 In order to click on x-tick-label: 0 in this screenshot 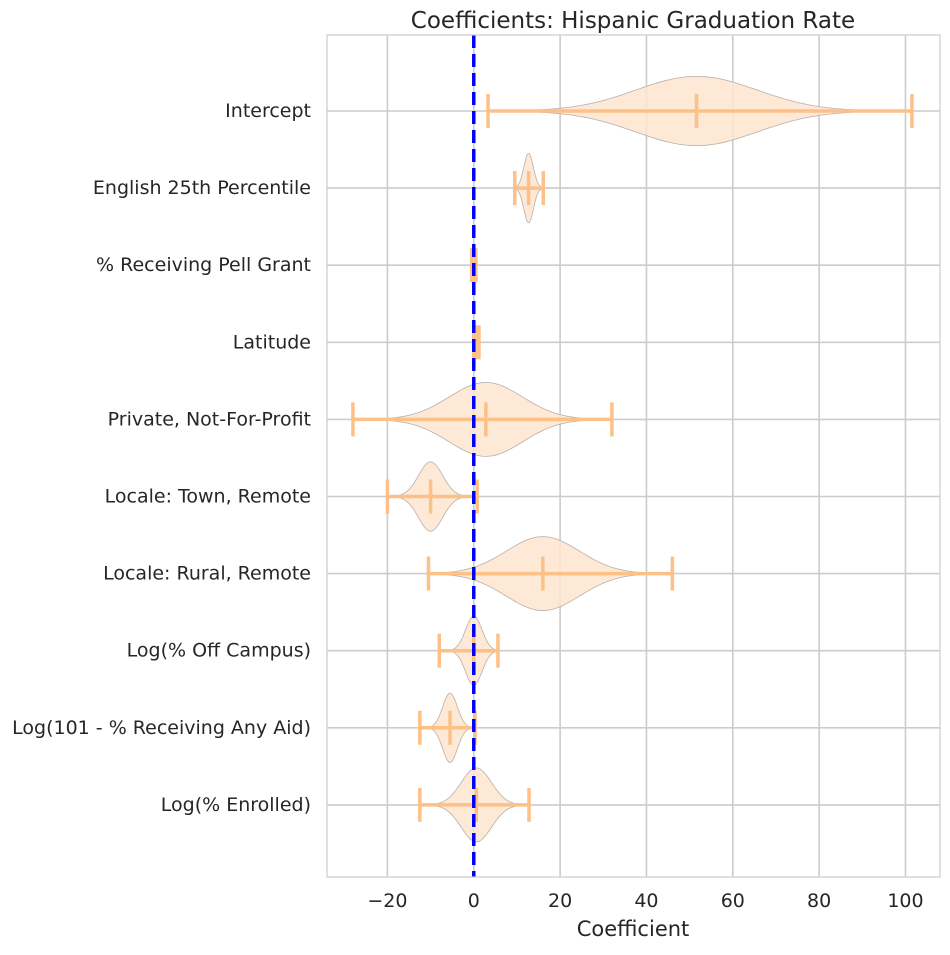, I will do `click(474, 901)`.